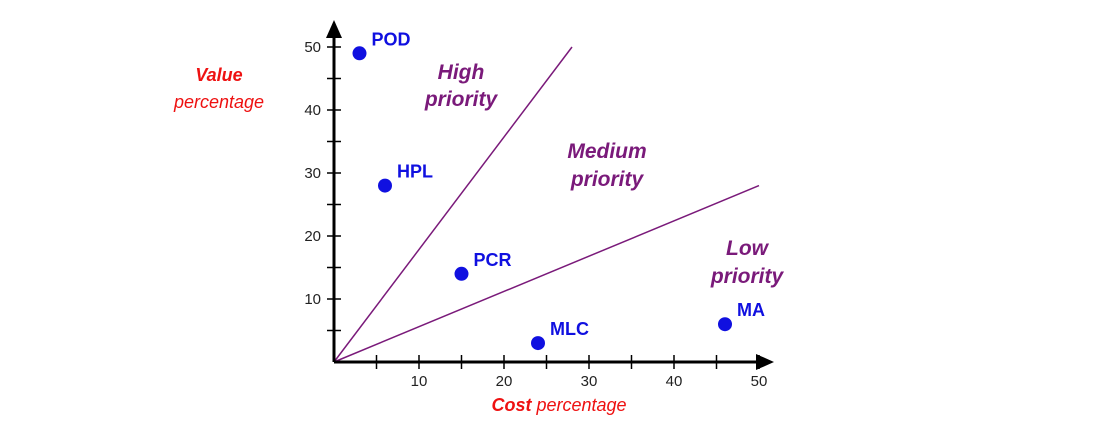 Image resolution: width=1113 pixels, height=448 pixels. I want to click on x-axis-title-text: Cost percentage, so click(558, 405).